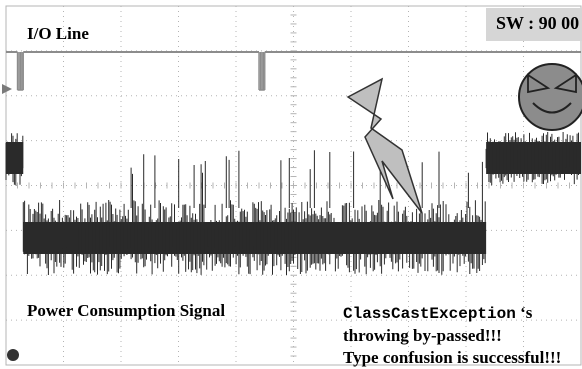 The image size is (582, 369). Describe the element at coordinates (422, 335) in the screenshot. I see `bypass-annotation: throwing by-passed!!!` at that location.